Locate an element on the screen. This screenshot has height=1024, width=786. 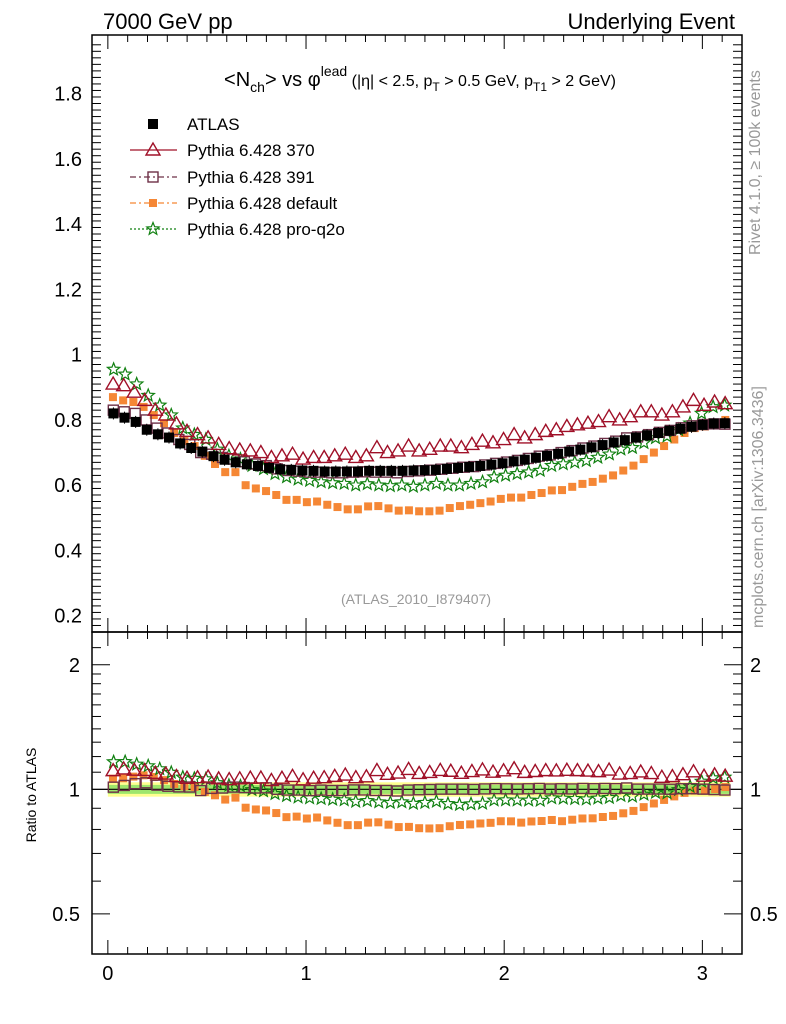
ratio-series-group is located at coordinates (419, 793).